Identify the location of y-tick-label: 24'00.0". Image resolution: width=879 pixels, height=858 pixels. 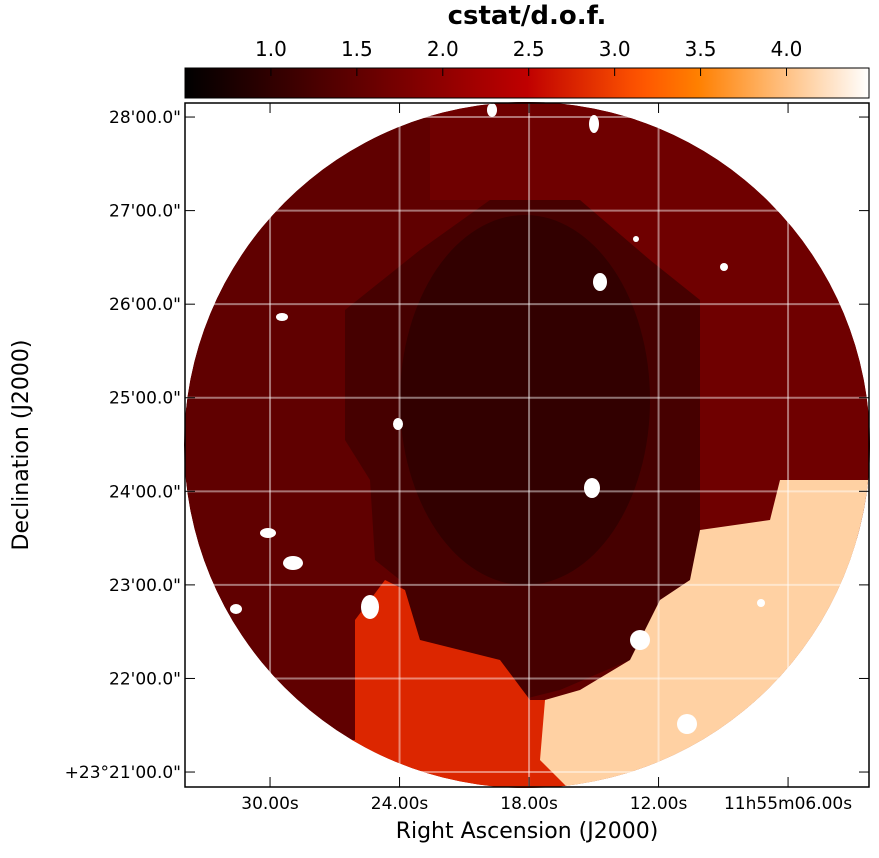
(145, 492).